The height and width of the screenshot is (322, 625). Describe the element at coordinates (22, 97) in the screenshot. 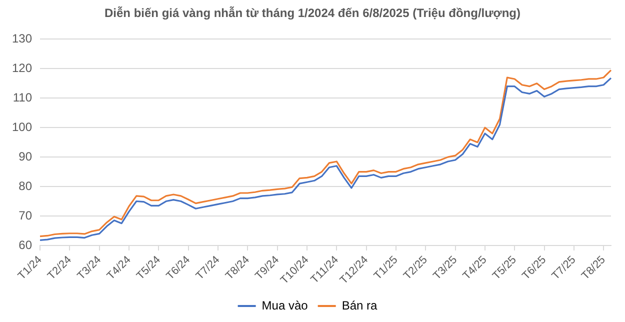

I see `y-tick-label: 110` at that location.